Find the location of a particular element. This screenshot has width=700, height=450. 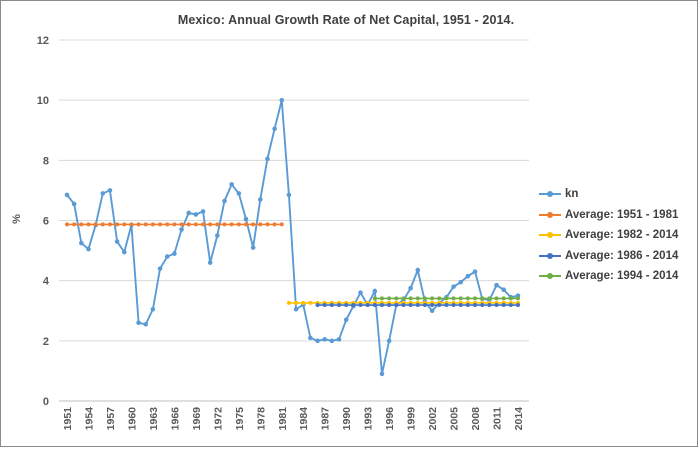

x-tick-label: 1984 is located at coordinates (304, 419).